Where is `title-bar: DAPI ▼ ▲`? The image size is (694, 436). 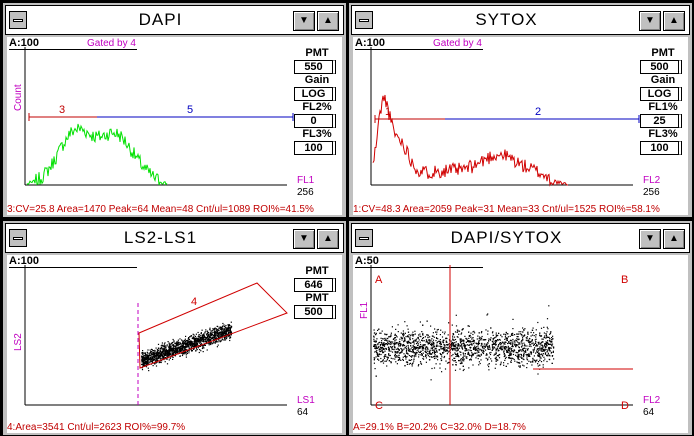 title-bar: DAPI ▼ ▲ is located at coordinates (174, 20).